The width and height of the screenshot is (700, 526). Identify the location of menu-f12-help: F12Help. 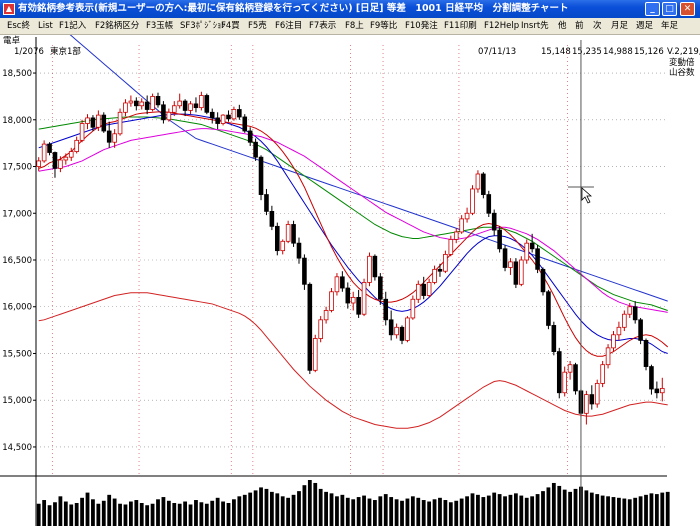
(502, 26).